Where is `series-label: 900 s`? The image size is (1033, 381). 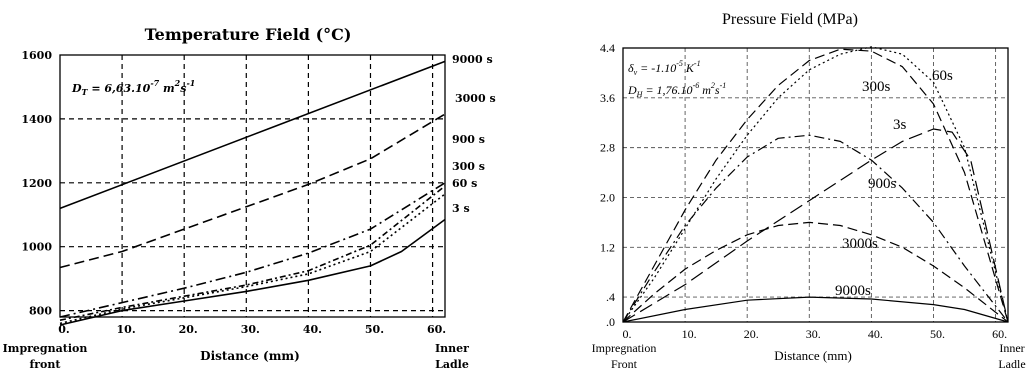
series-label: 900 s is located at coordinates (468, 139).